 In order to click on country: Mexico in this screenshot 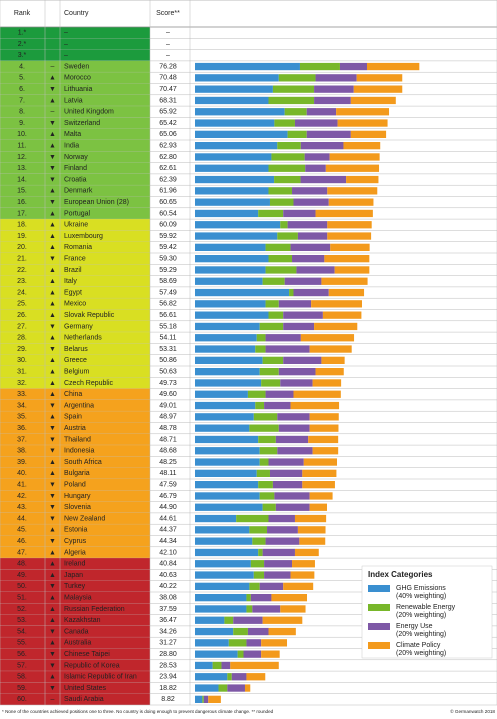, I will do `click(75, 304)`.